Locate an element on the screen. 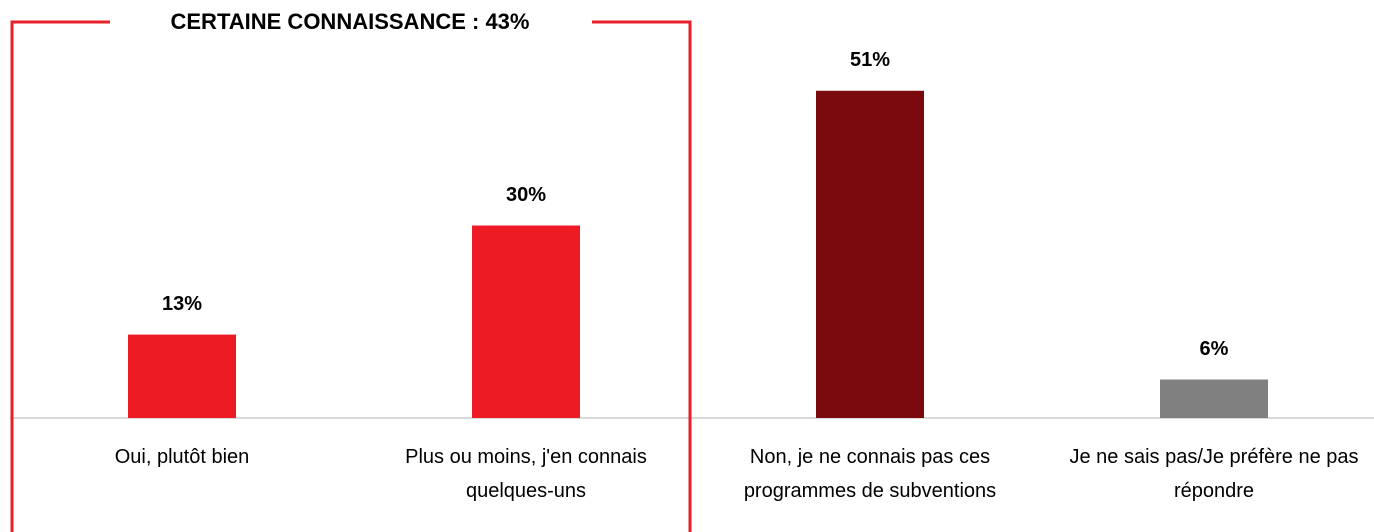 This screenshot has width=1374, height=532. value-label: 13% is located at coordinates (182, 304).